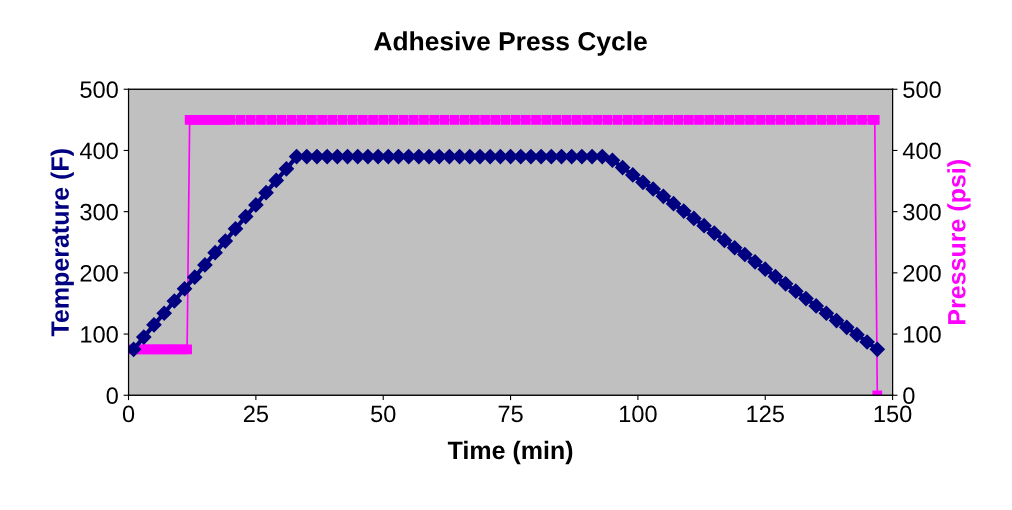 This screenshot has height=510, width=1012. Describe the element at coordinates (909, 396) in the screenshot. I see `y2-tick-label: 0` at that location.